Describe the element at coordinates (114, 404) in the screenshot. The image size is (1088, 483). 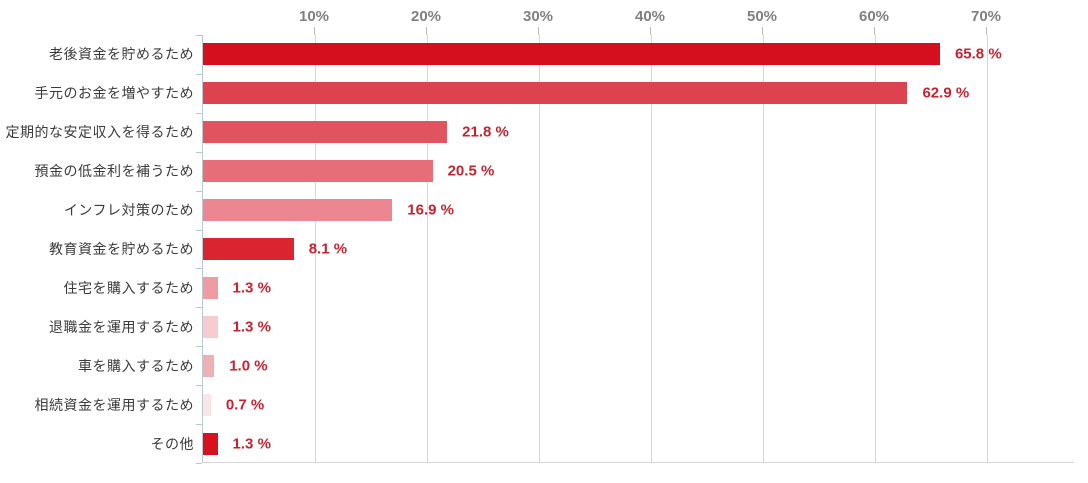
I see `category-label: 相続資金を運用するため` at that location.